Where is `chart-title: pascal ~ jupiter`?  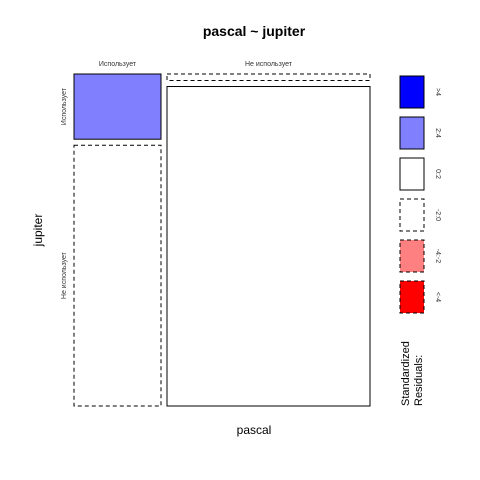 chart-title: pascal ~ jupiter is located at coordinates (254, 31).